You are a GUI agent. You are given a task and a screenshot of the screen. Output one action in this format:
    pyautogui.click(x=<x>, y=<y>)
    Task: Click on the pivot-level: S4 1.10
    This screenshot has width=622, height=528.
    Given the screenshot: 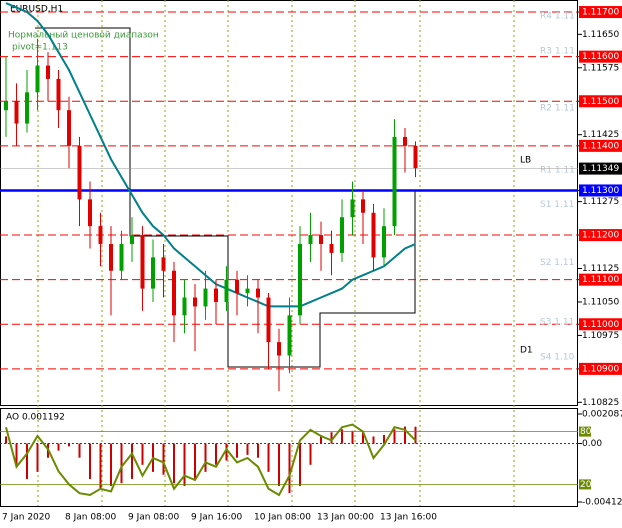 What is the action you would take?
    pyautogui.click(x=557, y=357)
    